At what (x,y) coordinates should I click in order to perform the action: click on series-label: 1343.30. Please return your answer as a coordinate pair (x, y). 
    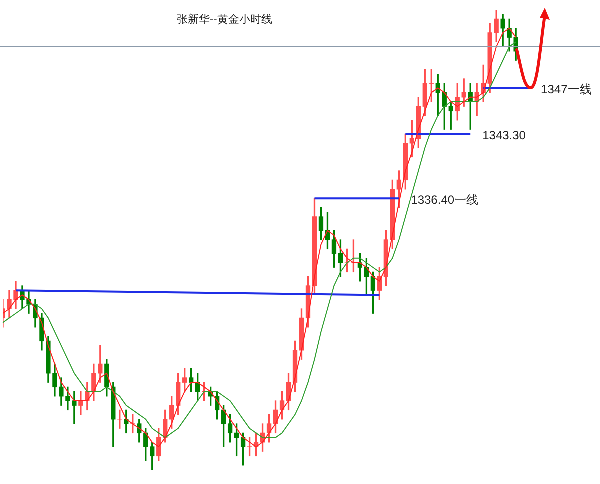
    Looking at the image, I should click on (504, 135).